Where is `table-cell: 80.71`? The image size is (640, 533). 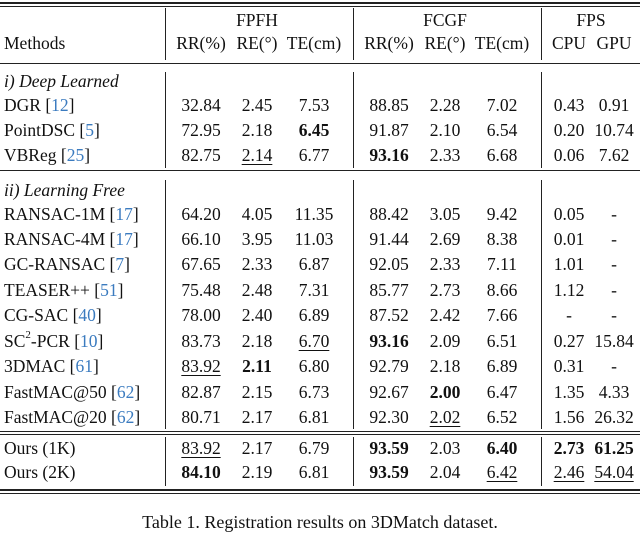 table-cell: 80.71 is located at coordinates (201, 417).